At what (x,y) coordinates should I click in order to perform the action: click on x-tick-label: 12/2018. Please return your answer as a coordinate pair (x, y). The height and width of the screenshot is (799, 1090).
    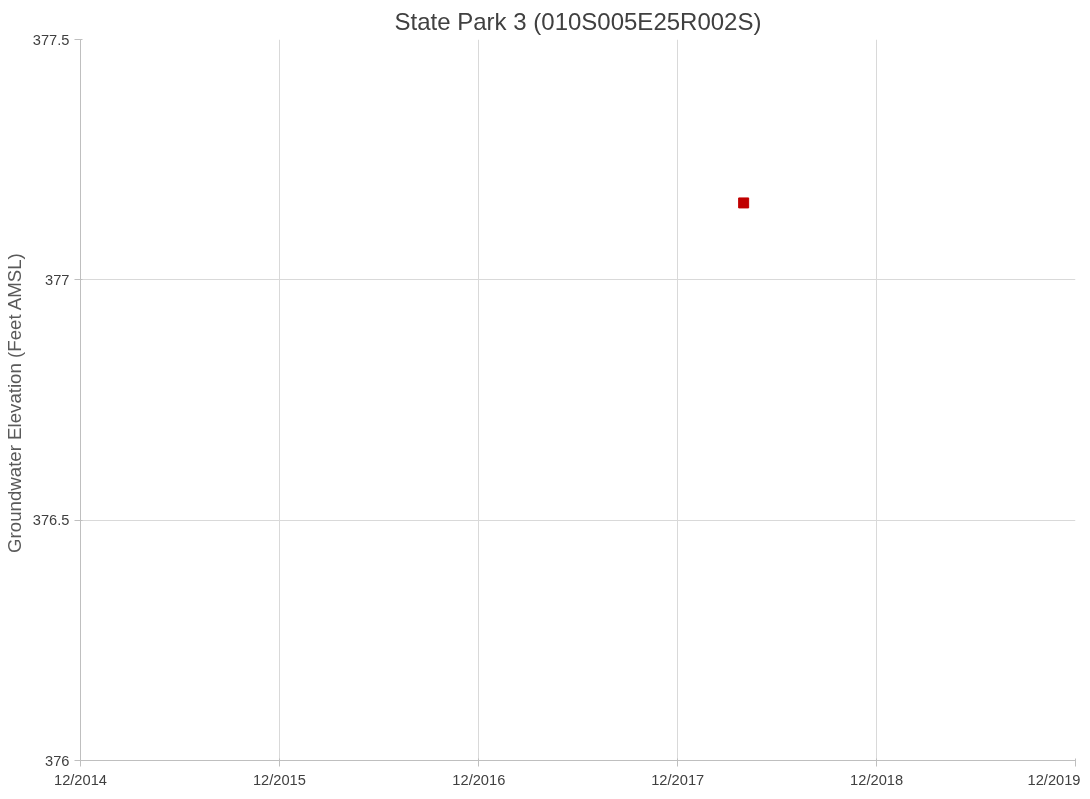
    Looking at the image, I should click on (877, 779).